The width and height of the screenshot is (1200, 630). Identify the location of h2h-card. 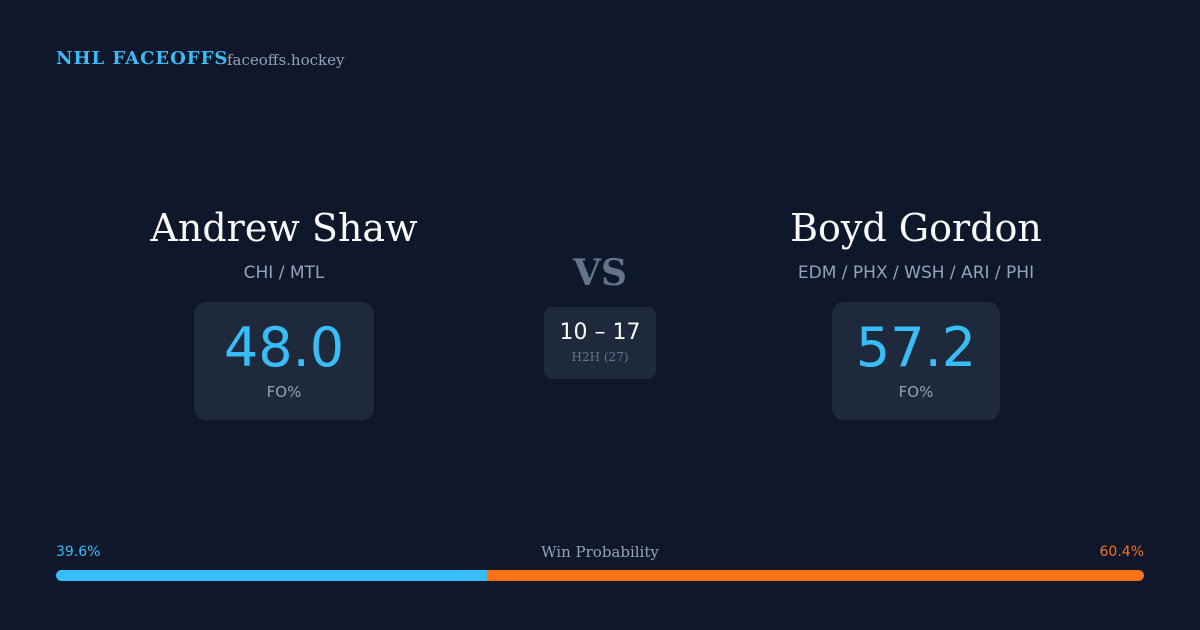
(600, 343).